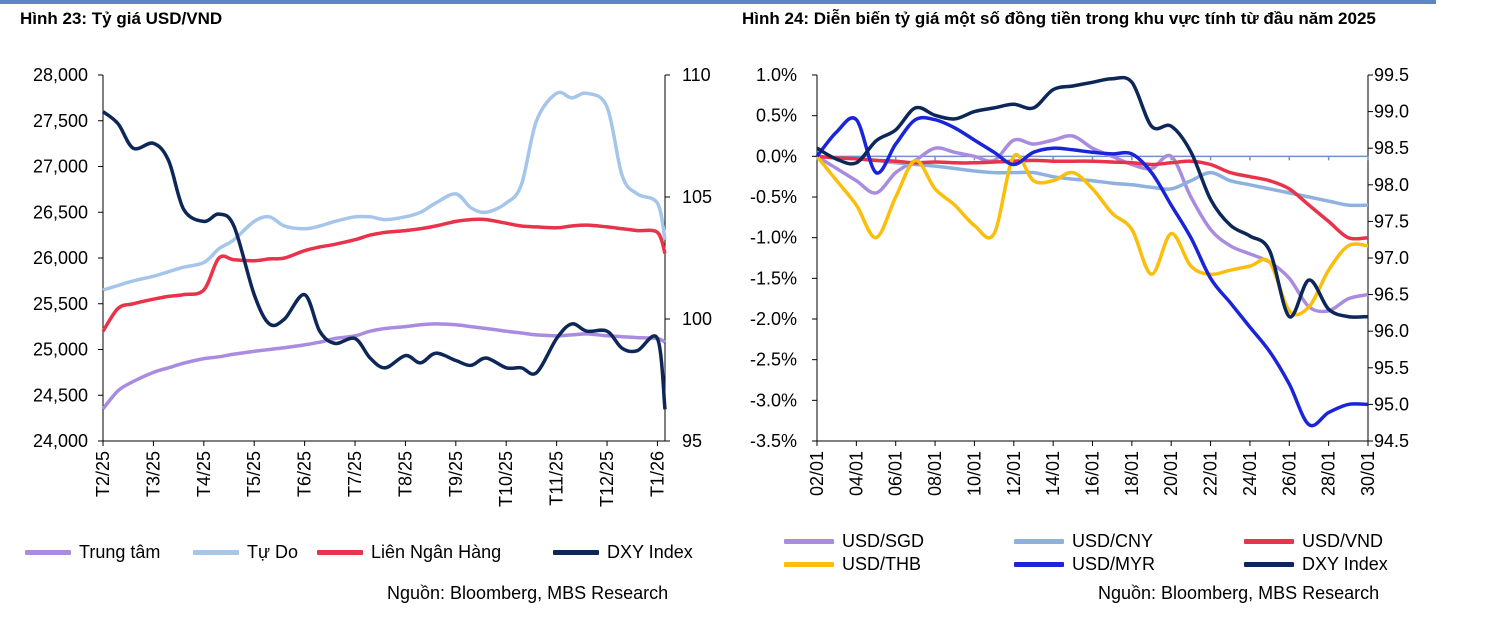 The height and width of the screenshot is (625, 1498). Describe the element at coordinates (103, 474) in the screenshot. I see `x-tick-label: T2/25` at that location.